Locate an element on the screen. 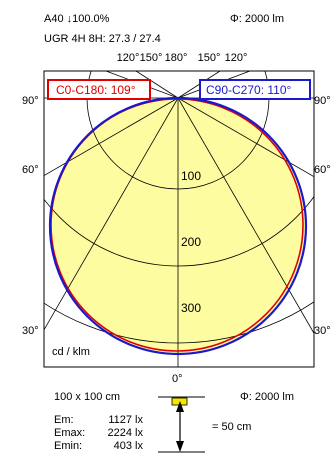 The width and height of the screenshot is (331, 458). angle-label-30-left: 30° is located at coordinates (30, 331).